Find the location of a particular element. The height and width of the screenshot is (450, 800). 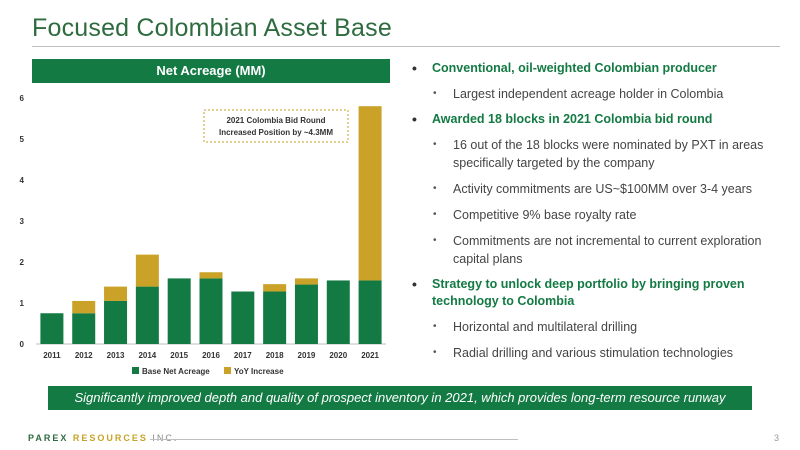

x-tick-label: 2011 is located at coordinates (52, 355).